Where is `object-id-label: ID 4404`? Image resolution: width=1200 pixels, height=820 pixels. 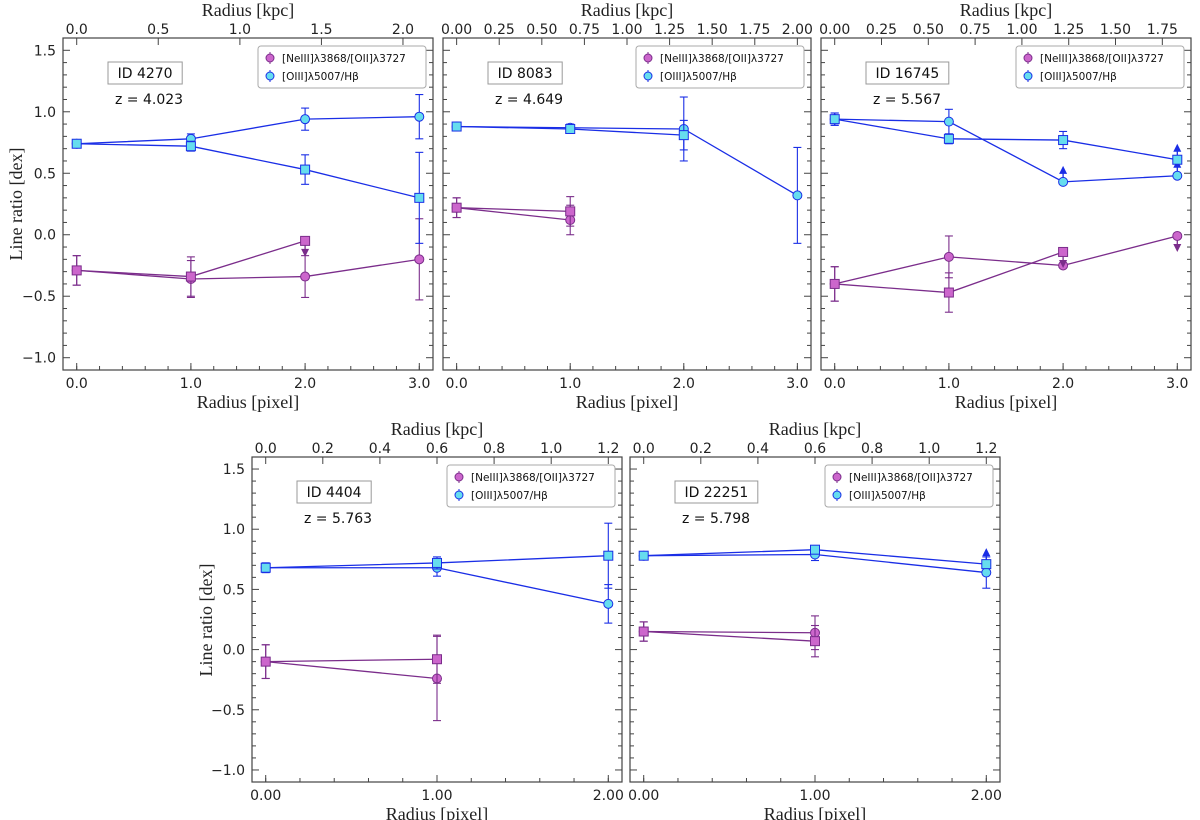
object-id-label: ID 4404 is located at coordinates (334, 493).